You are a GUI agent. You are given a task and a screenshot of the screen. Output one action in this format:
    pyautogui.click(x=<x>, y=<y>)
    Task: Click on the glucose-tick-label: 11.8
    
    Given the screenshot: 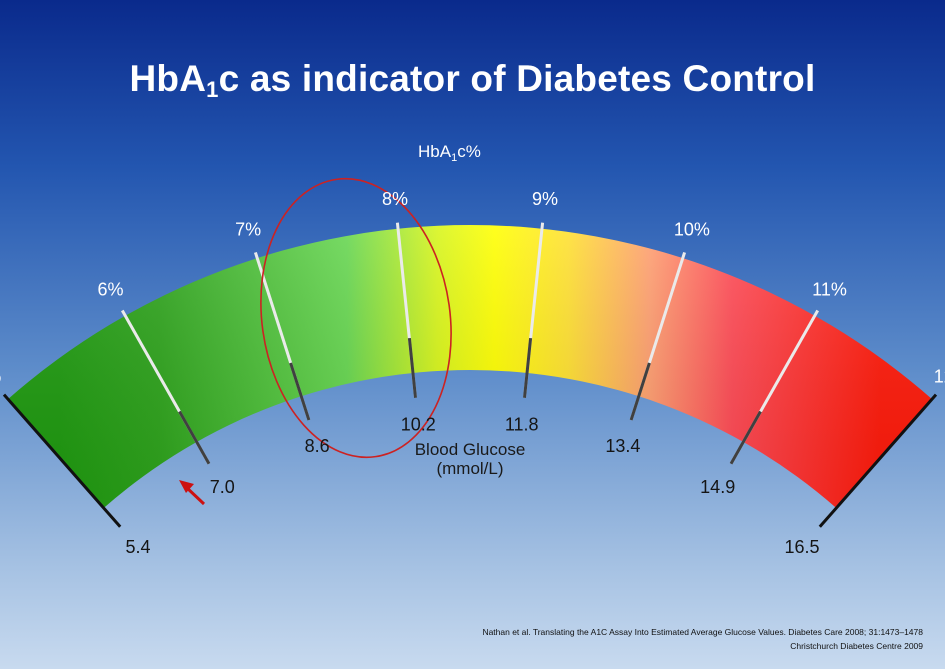 What is the action you would take?
    pyautogui.click(x=522, y=425)
    